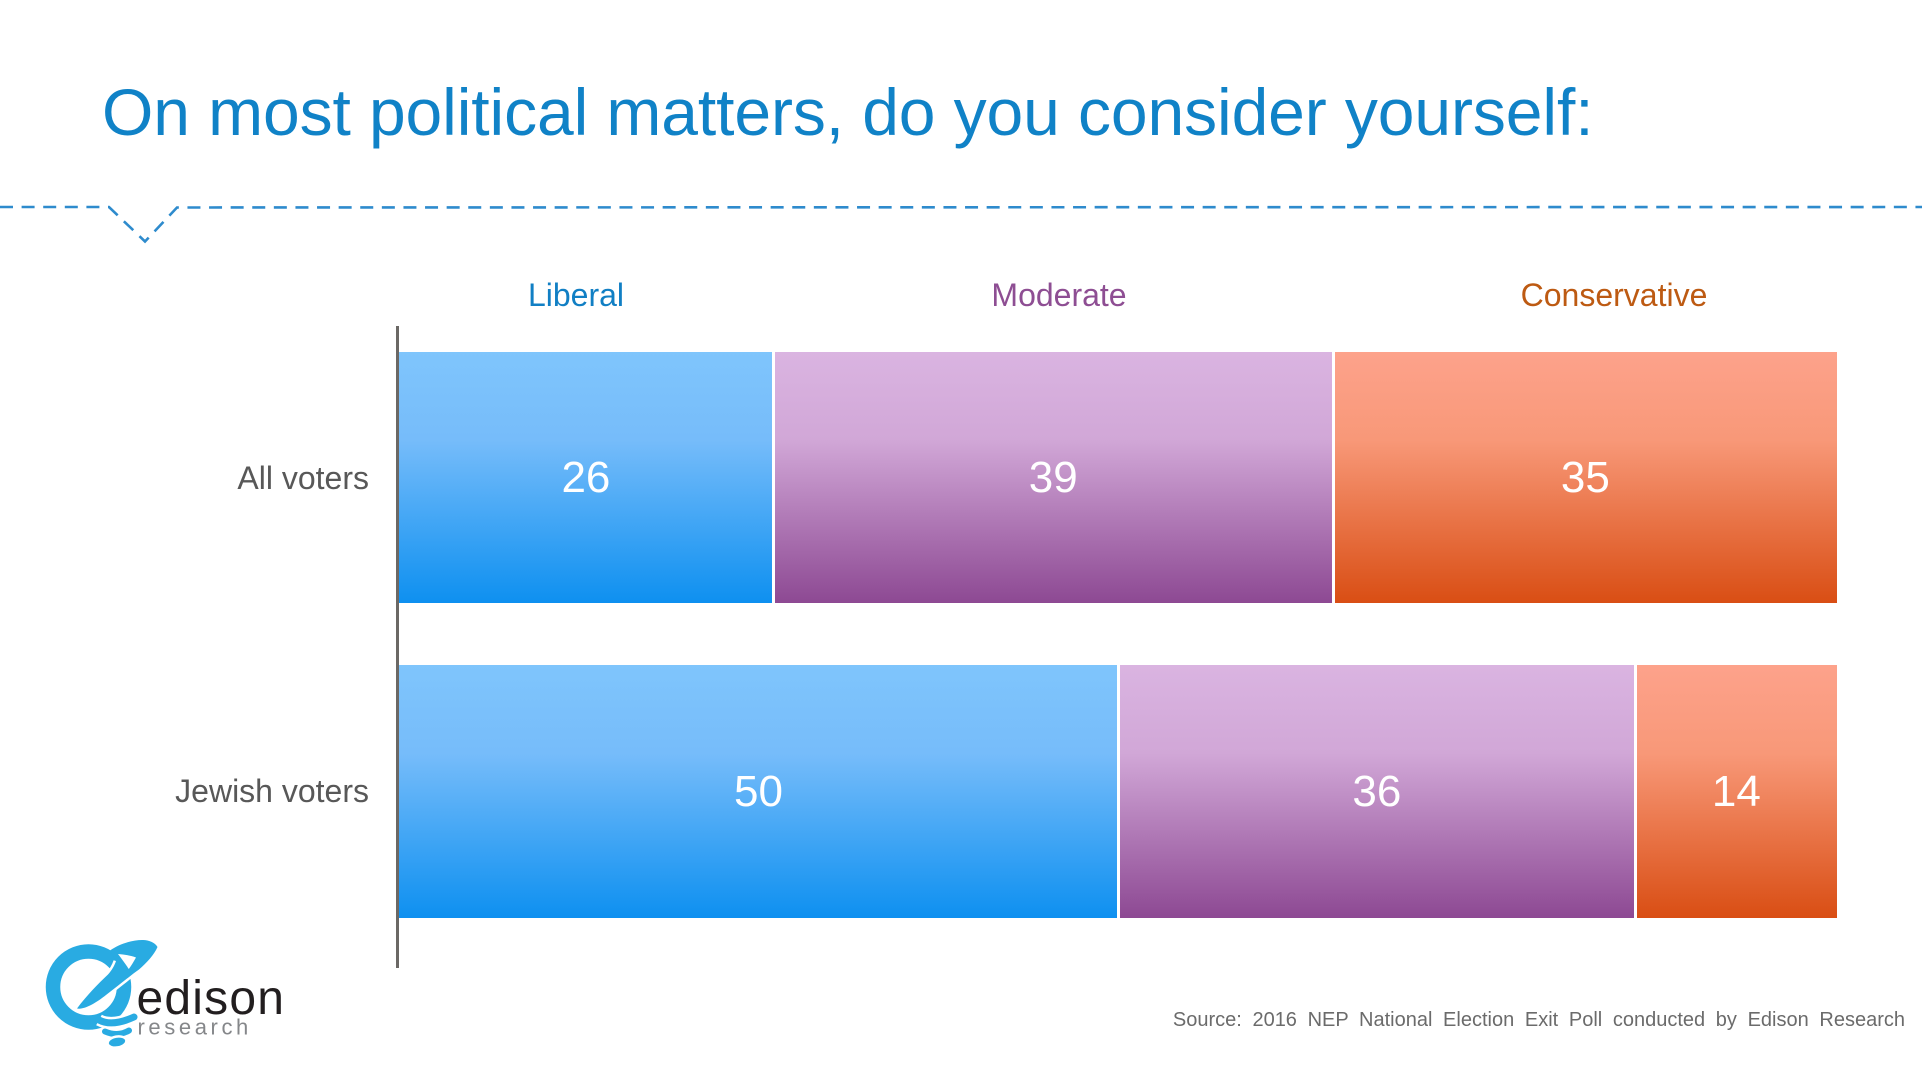 The width and height of the screenshot is (1922, 1090). I want to click on svg-text: edison, so click(211, 998).